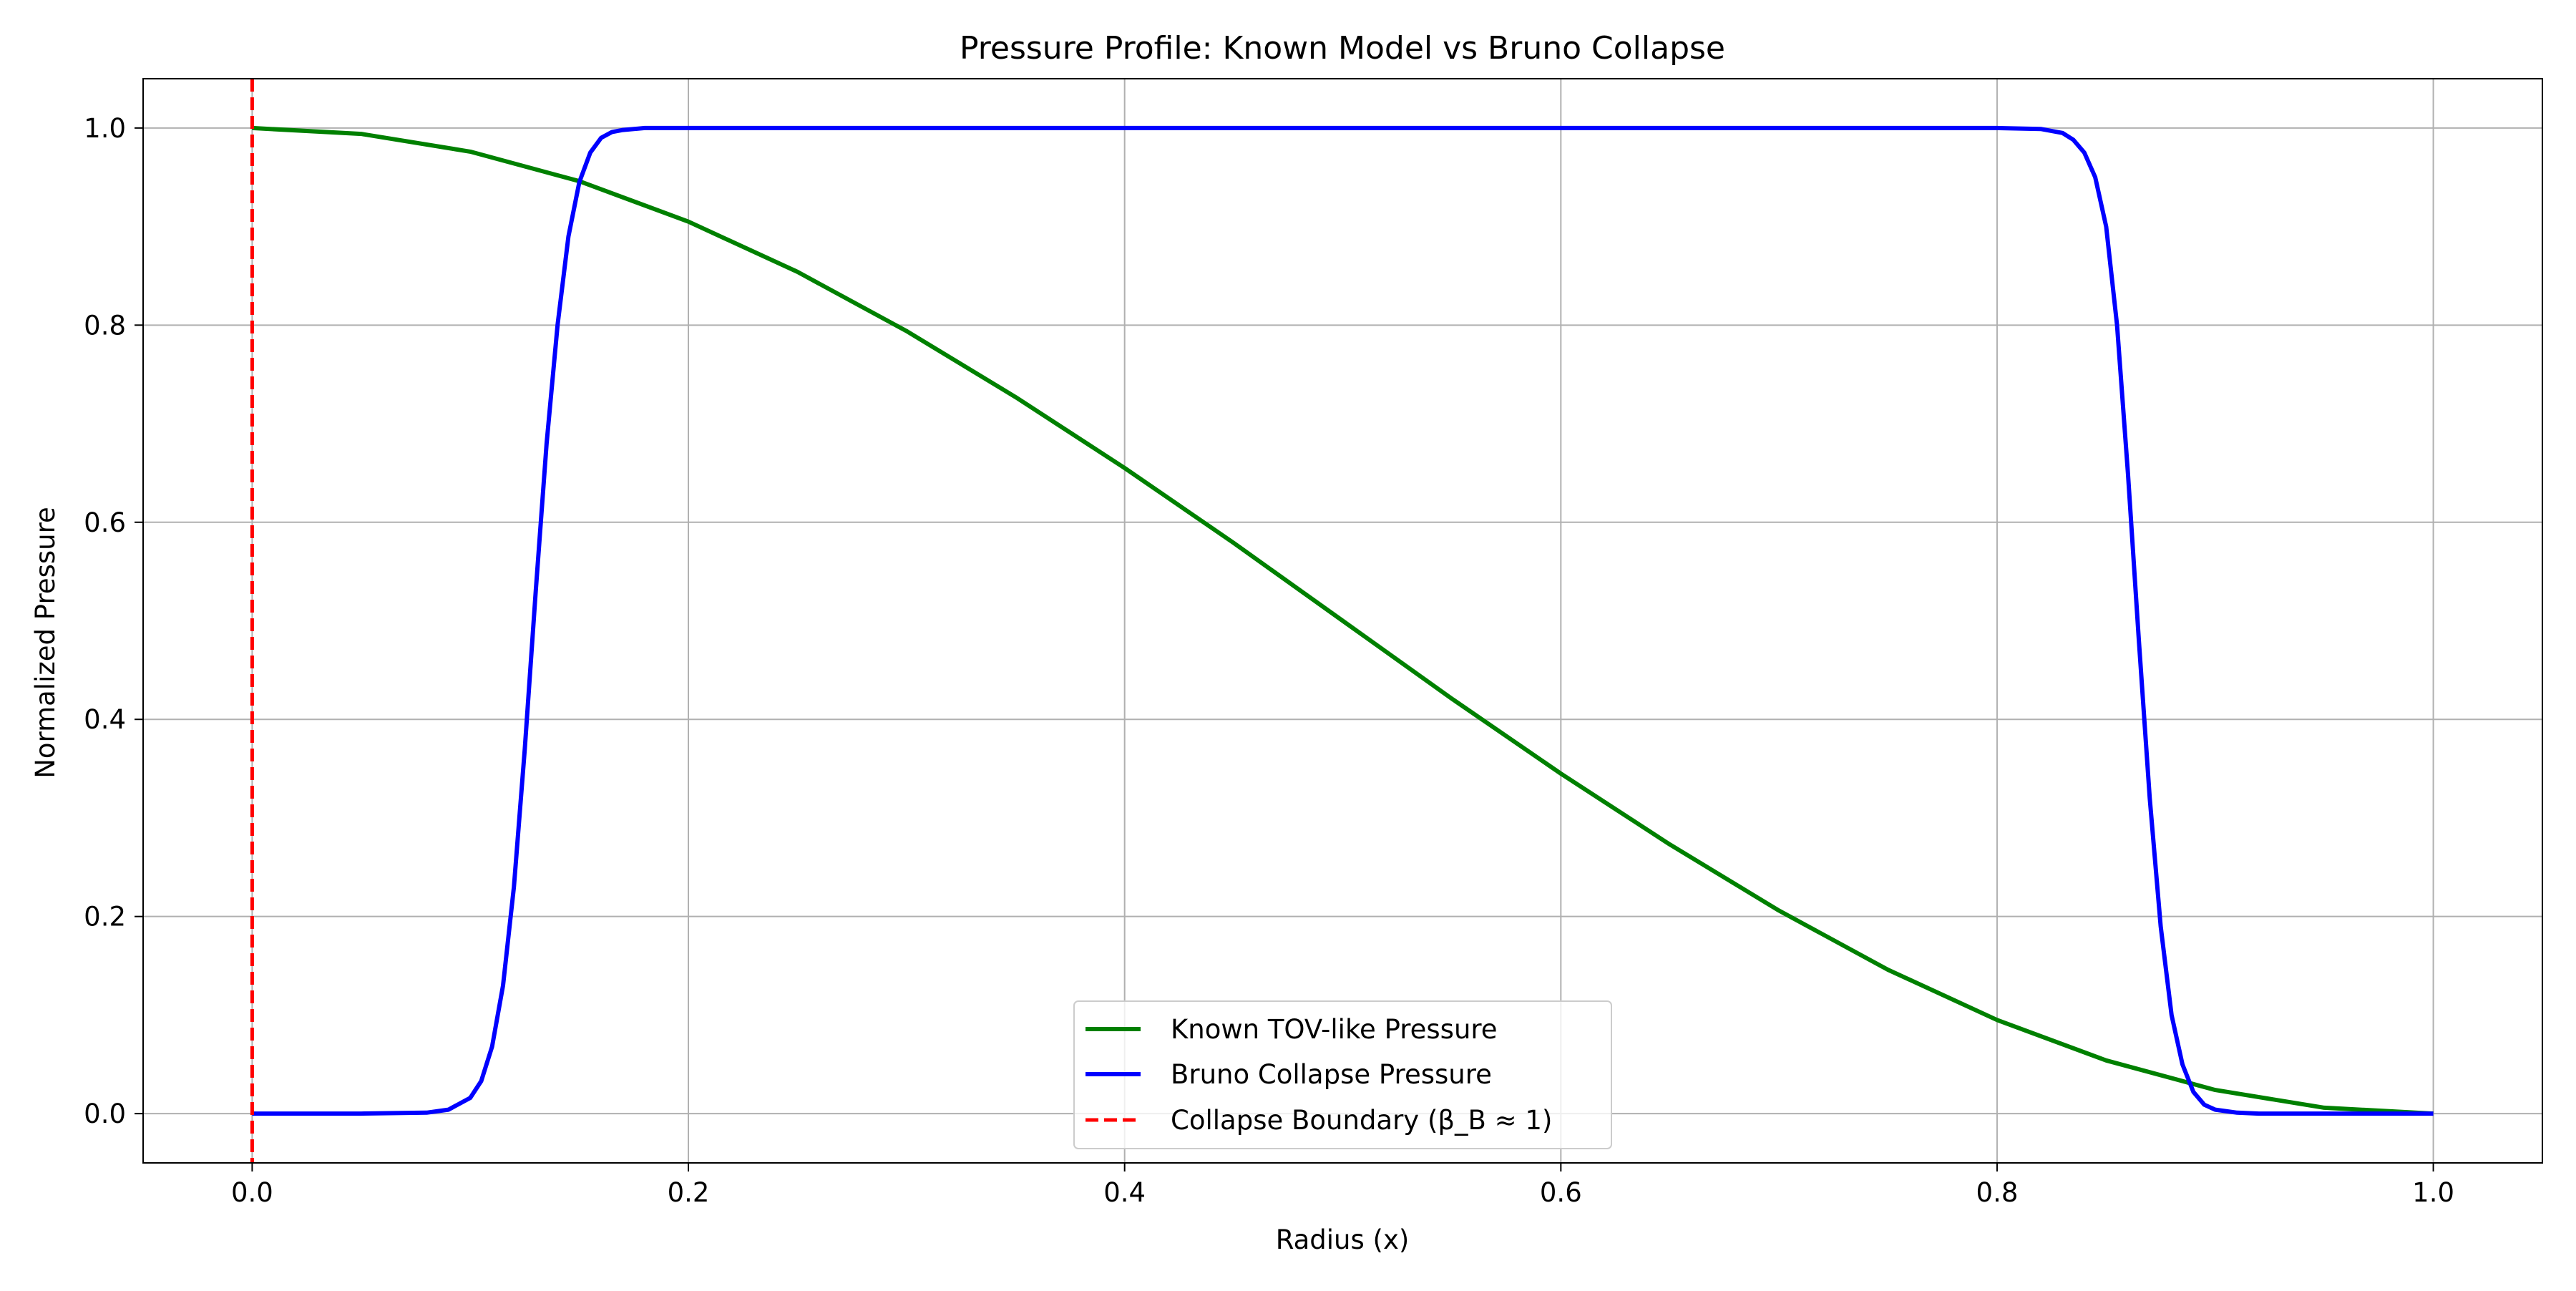 This screenshot has width=2576, height=1291. What do you see at coordinates (2433, 1192) in the screenshot?
I see `x-tick-label: 1.0` at bounding box center [2433, 1192].